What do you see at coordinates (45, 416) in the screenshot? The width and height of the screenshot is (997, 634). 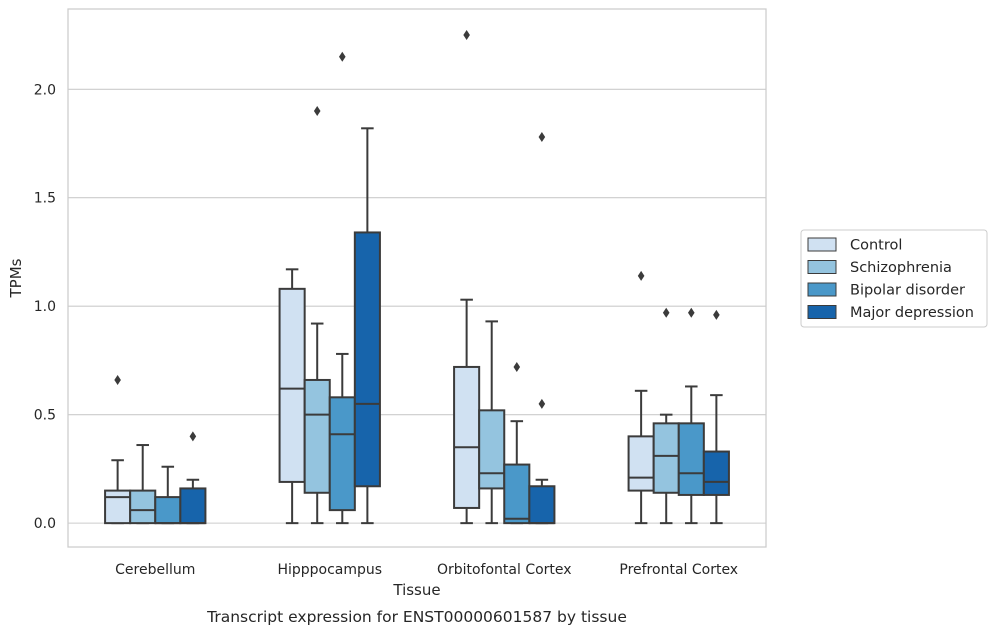 I see `y-tick-label: 0.5` at bounding box center [45, 416].